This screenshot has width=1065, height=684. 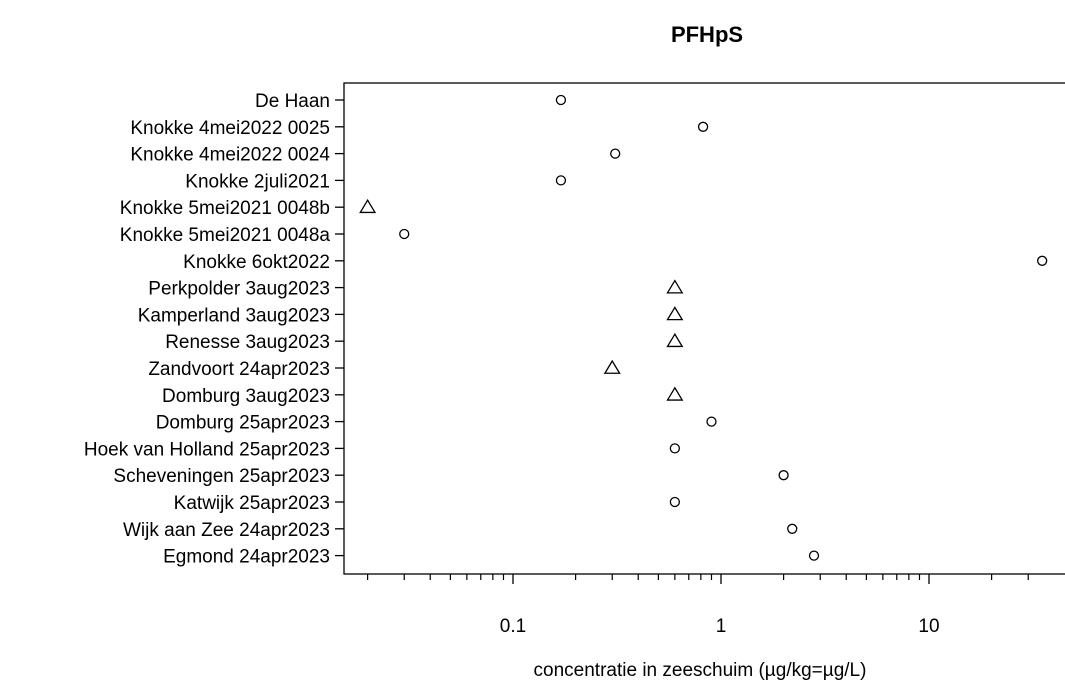 I want to click on y-tick-label: Domburg 3aug2023, so click(x=246, y=396).